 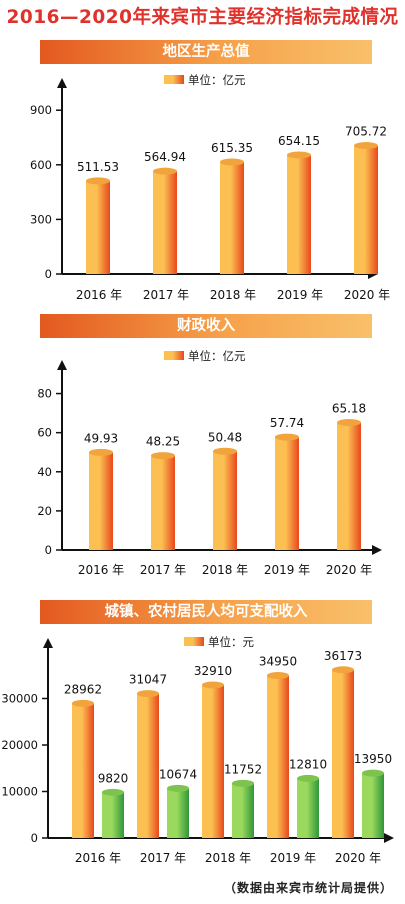 What do you see at coordinates (206, 326) in the screenshot?
I see `chart-2-title-banner: 财政收入` at bounding box center [206, 326].